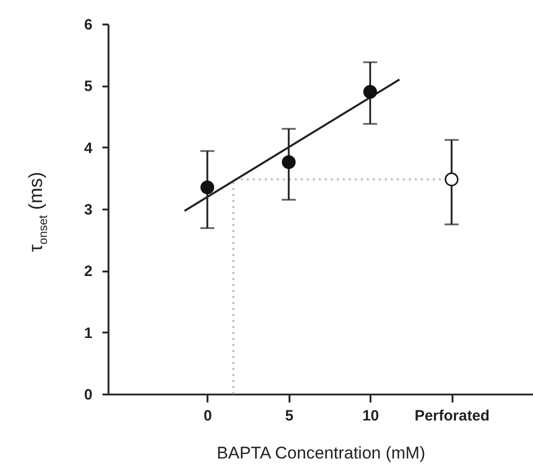  I want to click on x-tick-label: Perforated, so click(452, 416).